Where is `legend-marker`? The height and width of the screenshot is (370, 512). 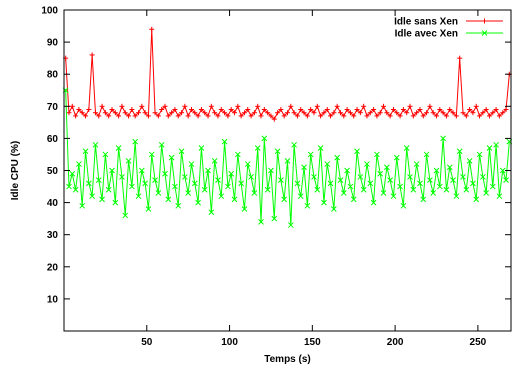 legend-marker is located at coordinates (484, 21).